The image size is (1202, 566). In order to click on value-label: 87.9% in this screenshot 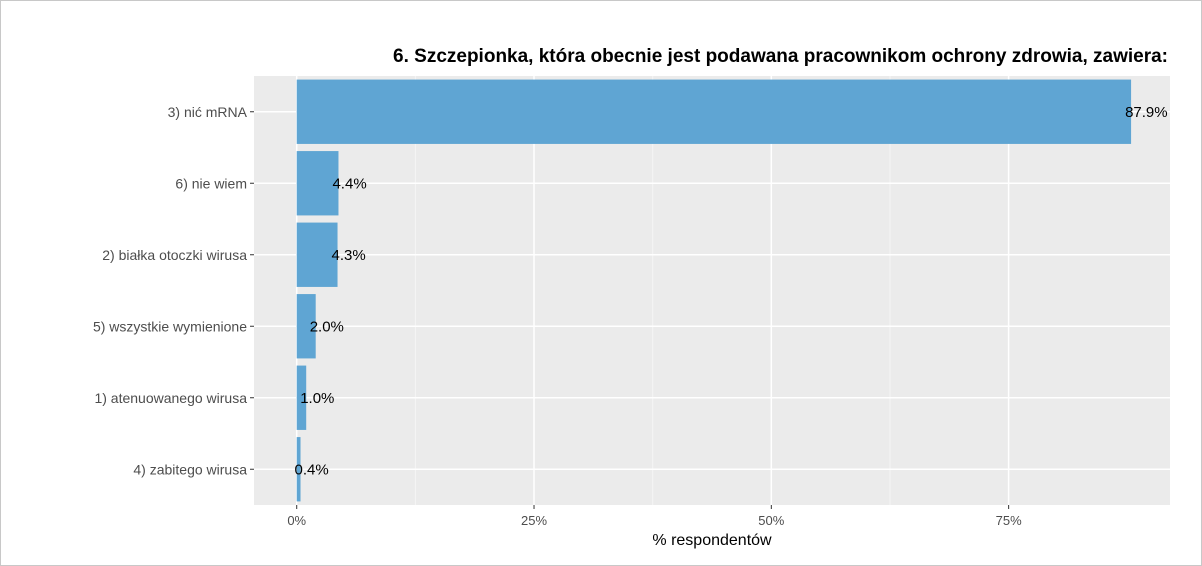, I will do `click(1146, 112)`.